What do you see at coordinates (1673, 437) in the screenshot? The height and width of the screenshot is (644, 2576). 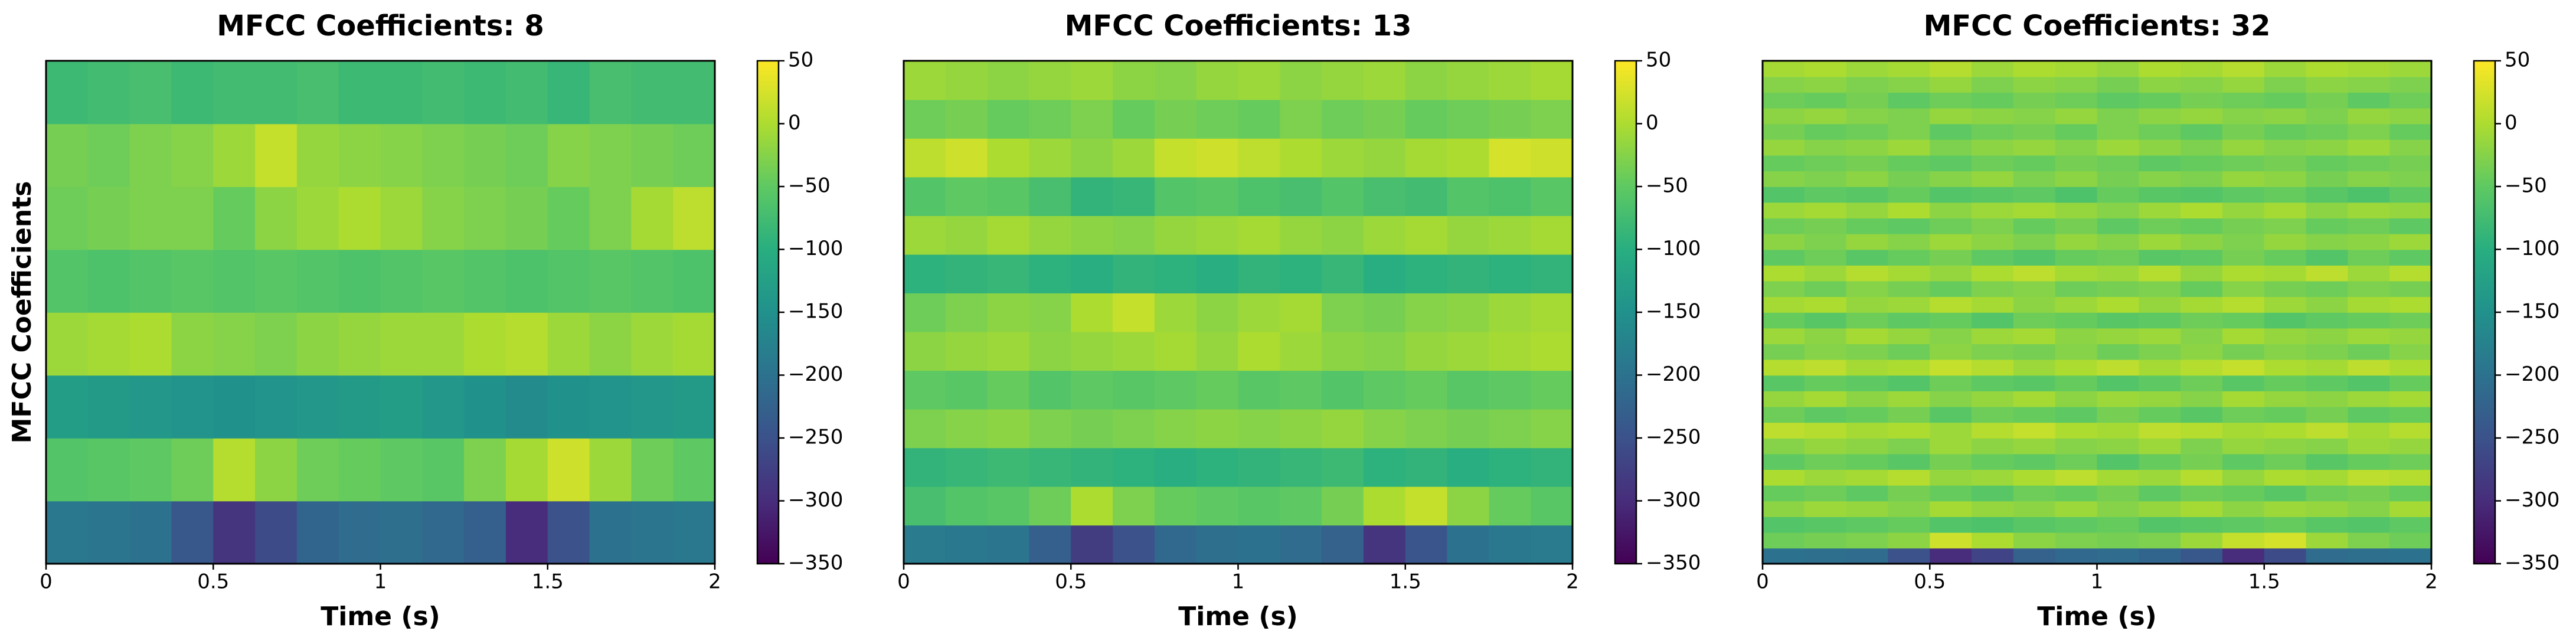 I see `colorbar-tick-label: −250` at bounding box center [1673, 437].